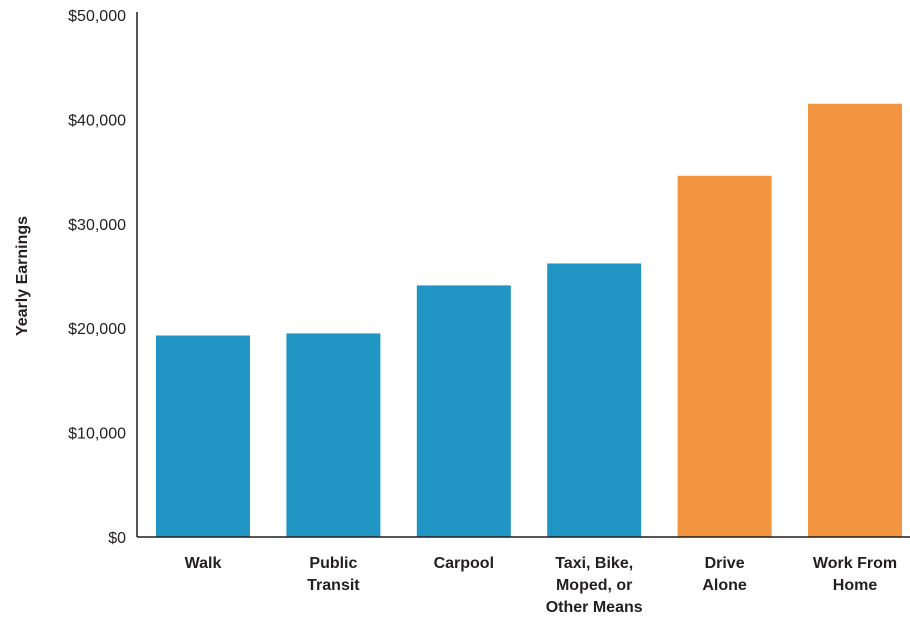 This screenshot has width=910, height=624. I want to click on x-category-label: Public Transit, so click(333, 574).